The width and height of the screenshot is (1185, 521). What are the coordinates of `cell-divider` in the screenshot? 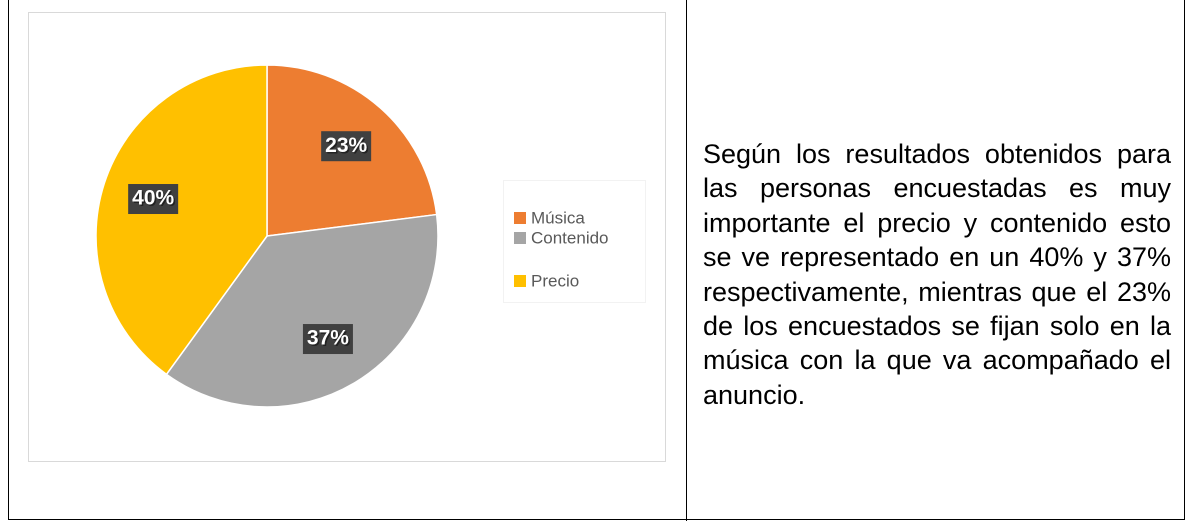 It's located at (686, 260).